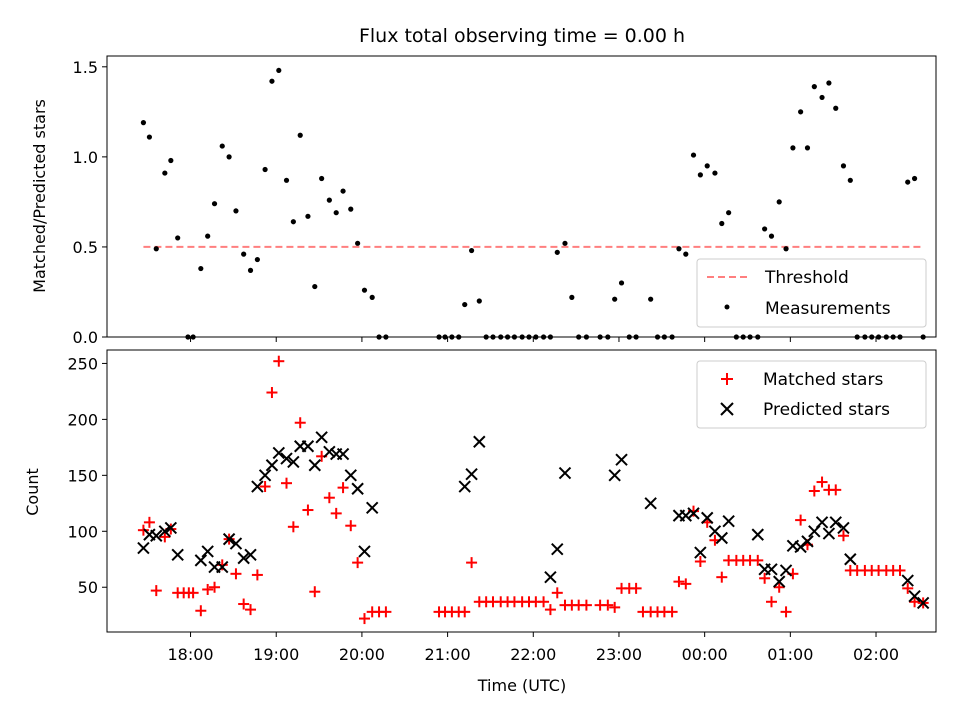 This screenshot has width=960, height=720. Describe the element at coordinates (32, 492) in the screenshot. I see `count-y-axis-label: Count` at that location.